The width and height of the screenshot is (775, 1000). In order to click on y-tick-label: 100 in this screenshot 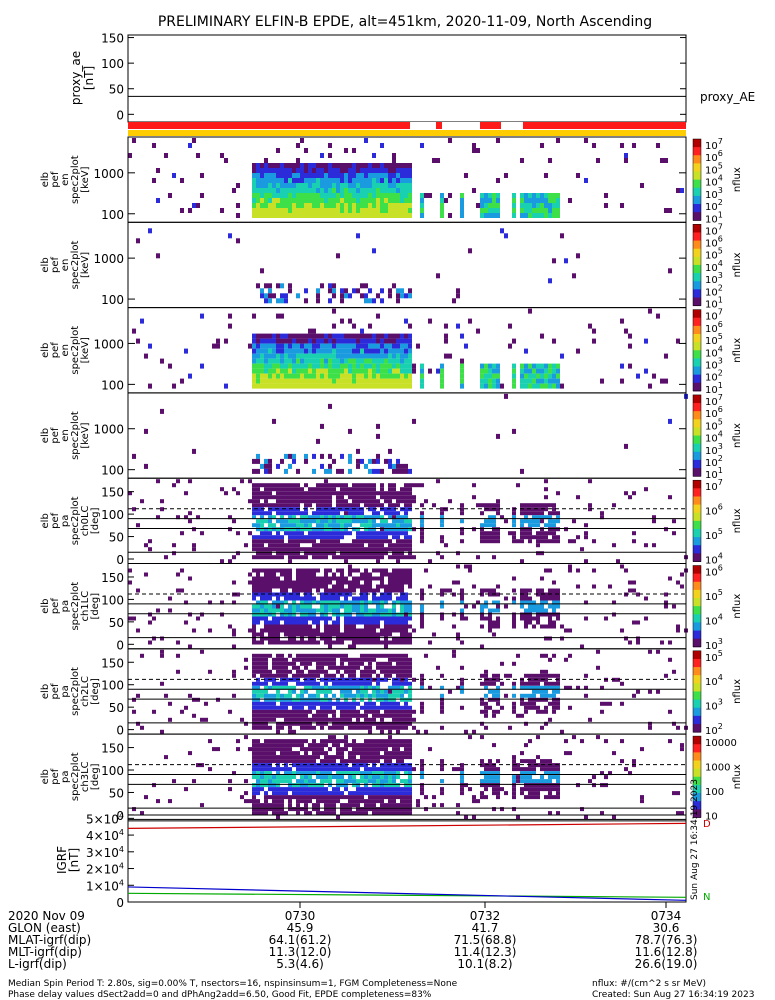, I will do `click(112, 471)`.